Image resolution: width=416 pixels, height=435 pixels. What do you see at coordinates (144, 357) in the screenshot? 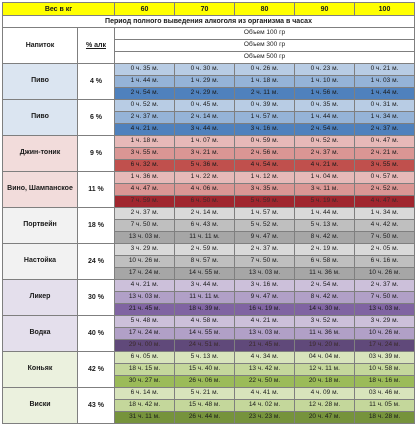
I see `elimination-time-cell: 6 ч. 05 м.` at bounding box center [144, 357].